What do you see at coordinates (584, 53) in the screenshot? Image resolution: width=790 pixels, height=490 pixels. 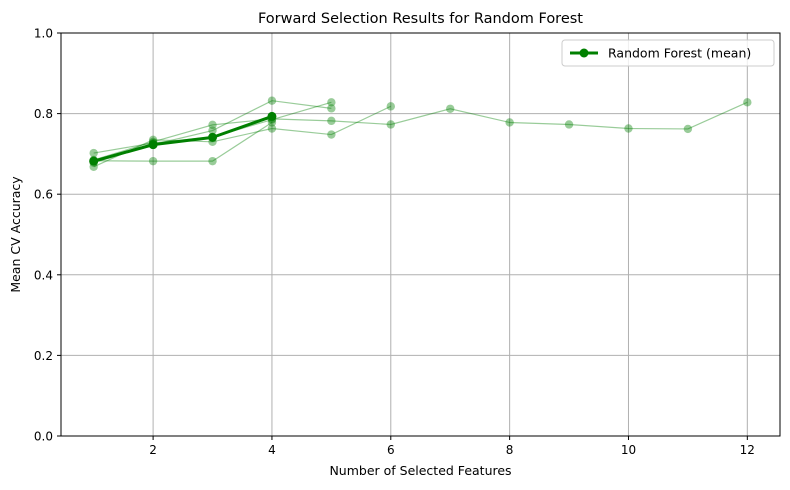 I see `legend-marker-swatch` at bounding box center [584, 53].